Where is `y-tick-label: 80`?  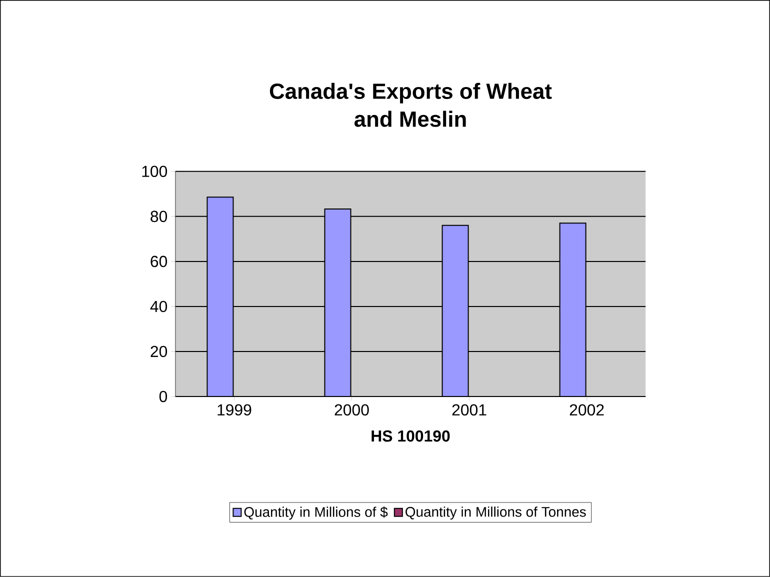
y-tick-label: 80 is located at coordinates (159, 216).